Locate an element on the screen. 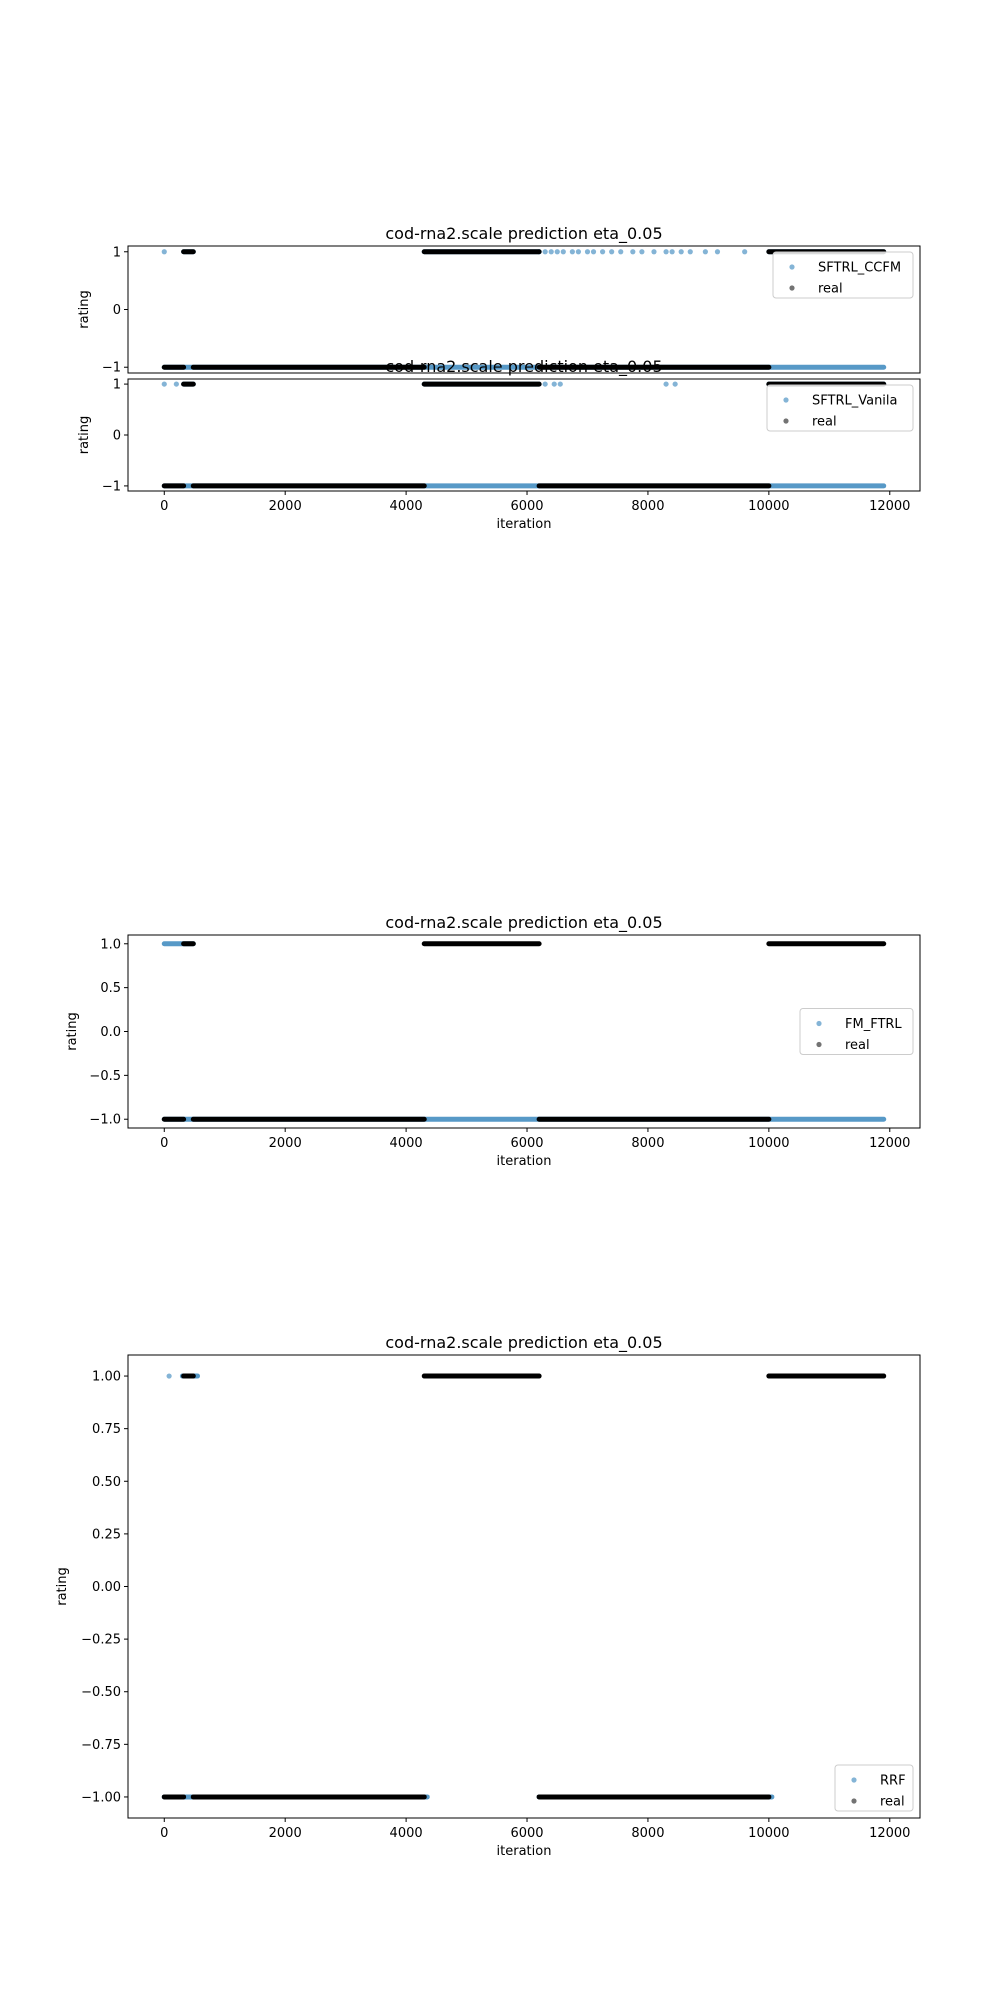 The image size is (1000, 2000). y-tick-label: 1 is located at coordinates (117, 385).